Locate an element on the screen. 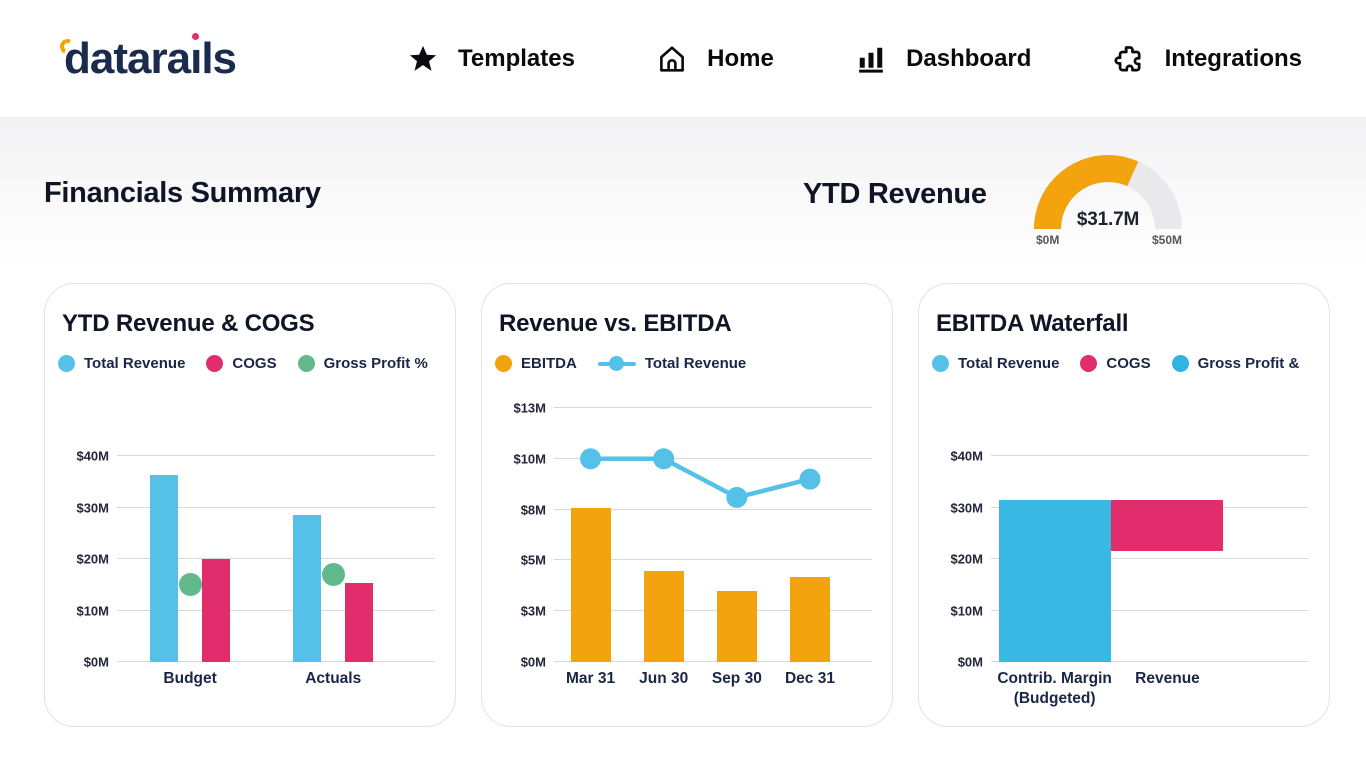 This screenshot has height=768, width=1366. chart-legend: Total Revenue COGS Gross Profit % is located at coordinates (252, 363).